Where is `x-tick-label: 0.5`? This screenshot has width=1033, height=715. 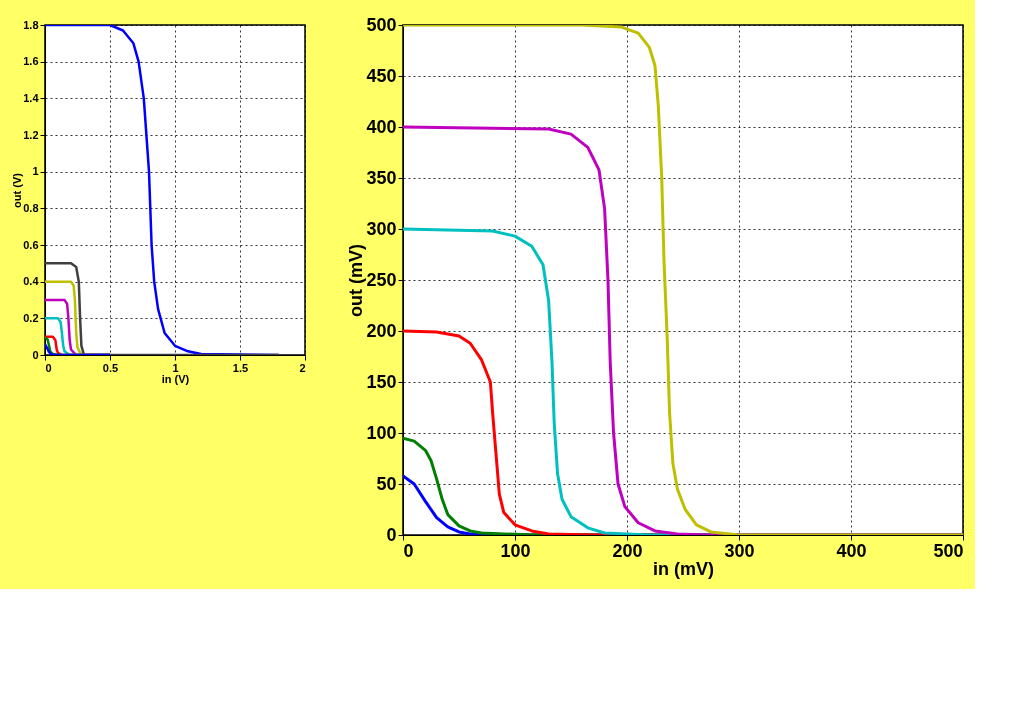 x-tick-label: 0.5 is located at coordinates (110, 367).